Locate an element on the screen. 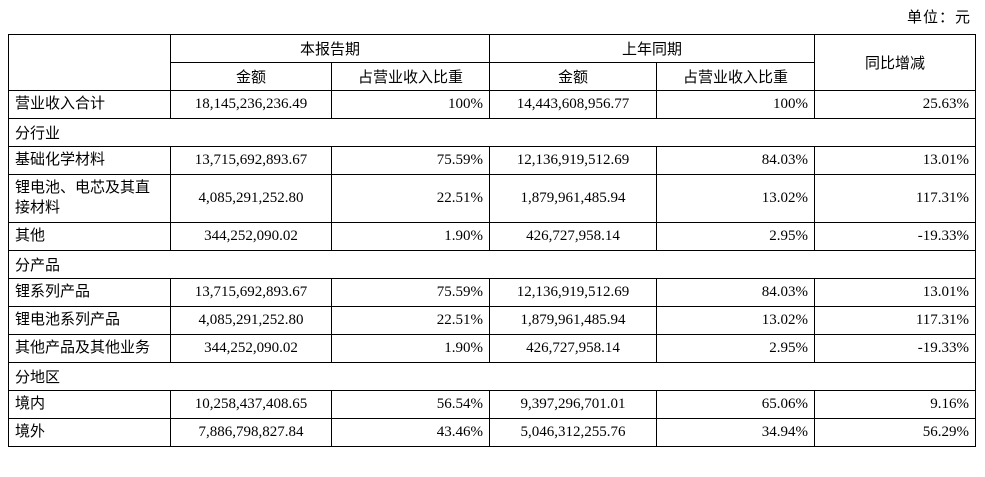  prior-amount-cell: 9,397,296,701.01 is located at coordinates (573, 404).